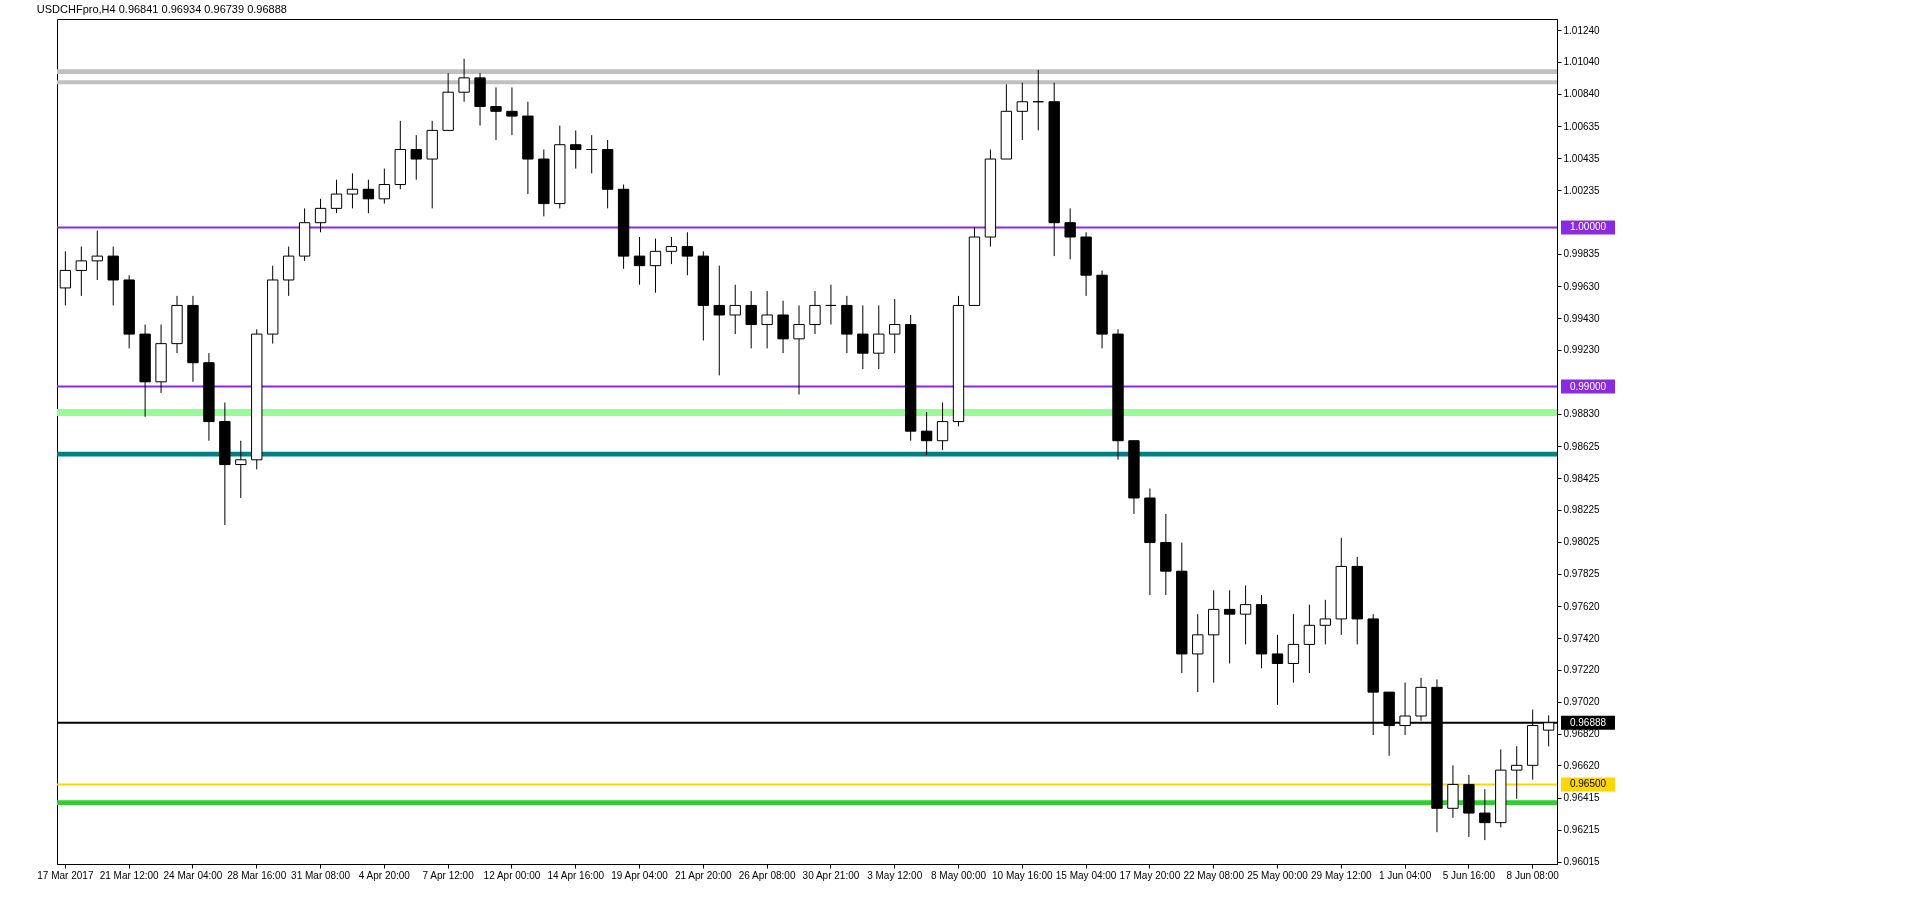  Describe the element at coordinates (1278, 875) in the screenshot. I see `x-tick-label: 25 May 00:00` at that location.